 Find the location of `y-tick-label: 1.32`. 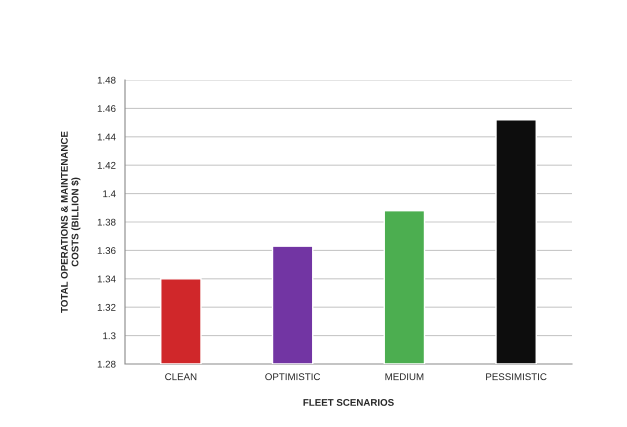

y-tick-label: 1.32 is located at coordinates (107, 307).